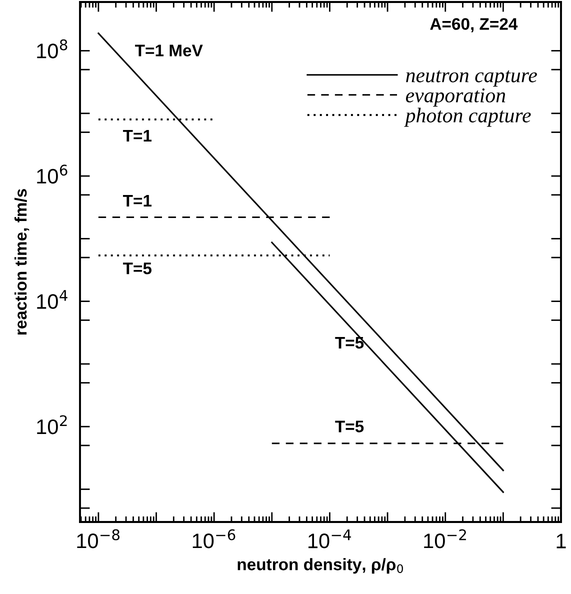 This screenshot has height=594, width=571. I want to click on x-tick-label: 10$^{−6}$, so click(214, 538).